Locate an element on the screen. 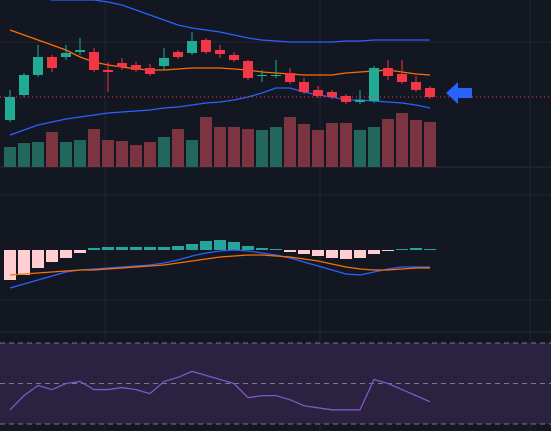 This screenshot has height=431, width=551. macd-line is located at coordinates (219, 265).